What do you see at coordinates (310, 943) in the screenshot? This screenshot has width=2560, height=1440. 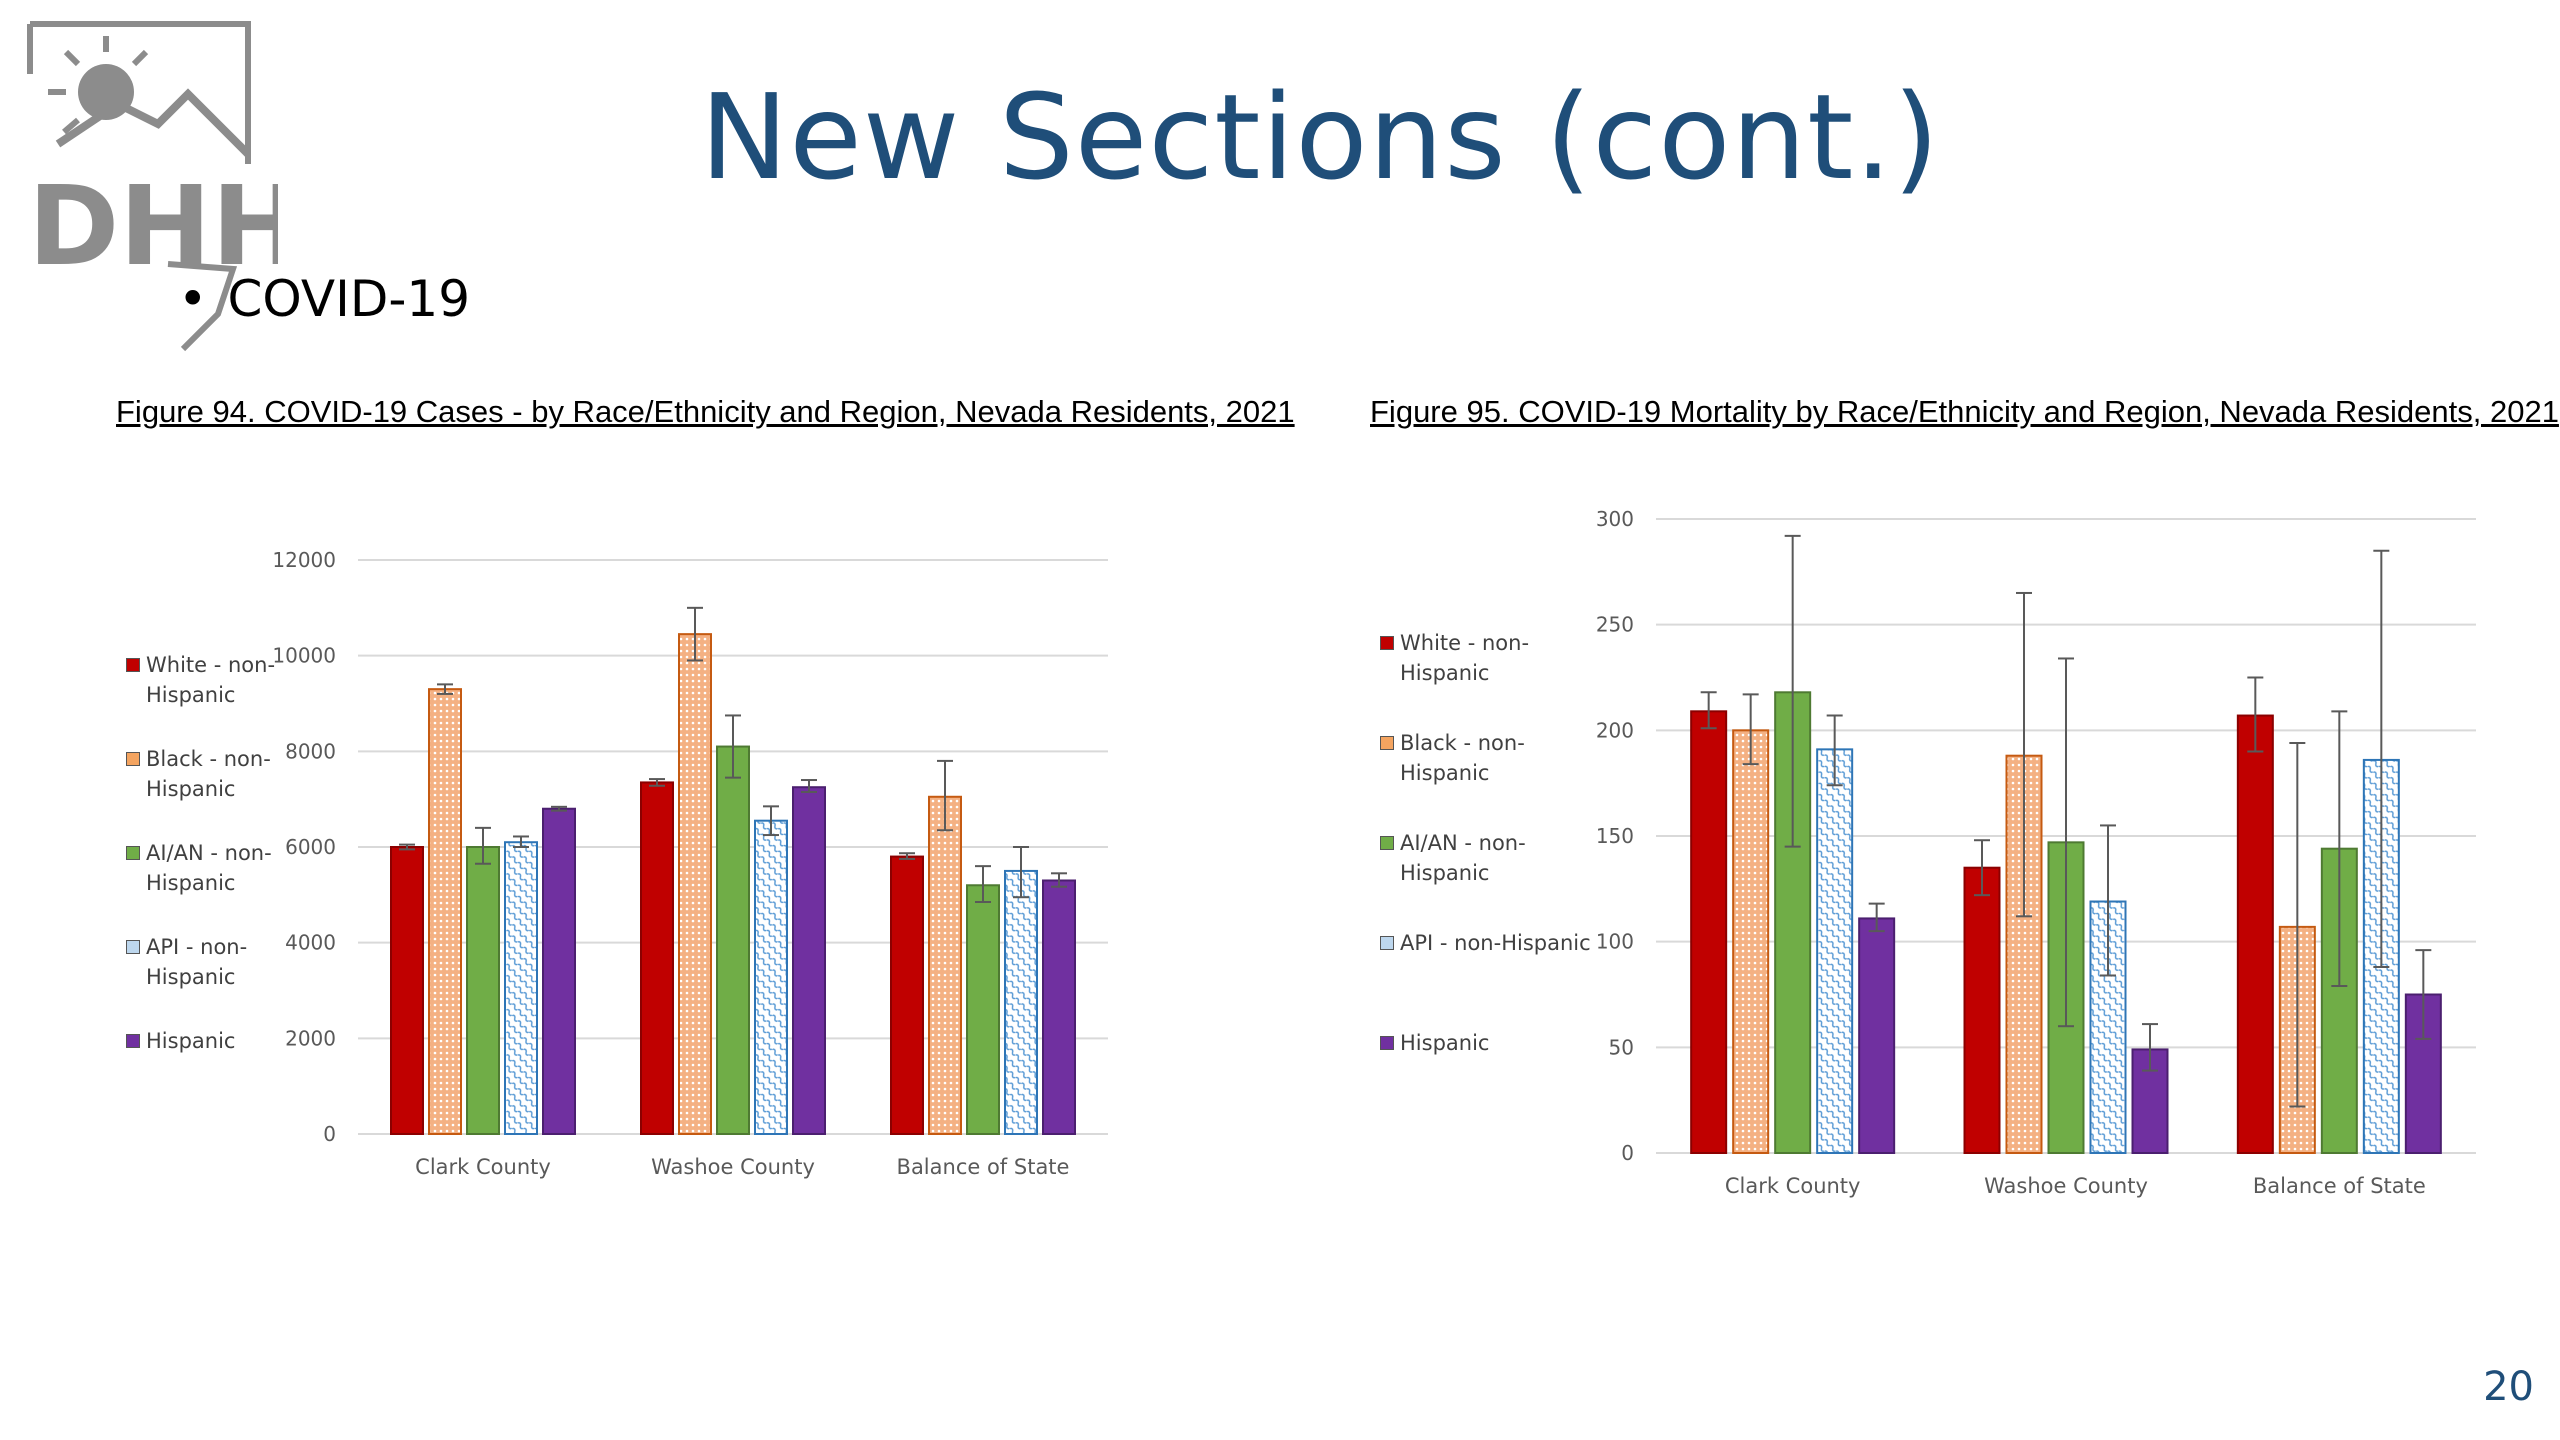 I see `y-tick-label: 4000` at bounding box center [310, 943].